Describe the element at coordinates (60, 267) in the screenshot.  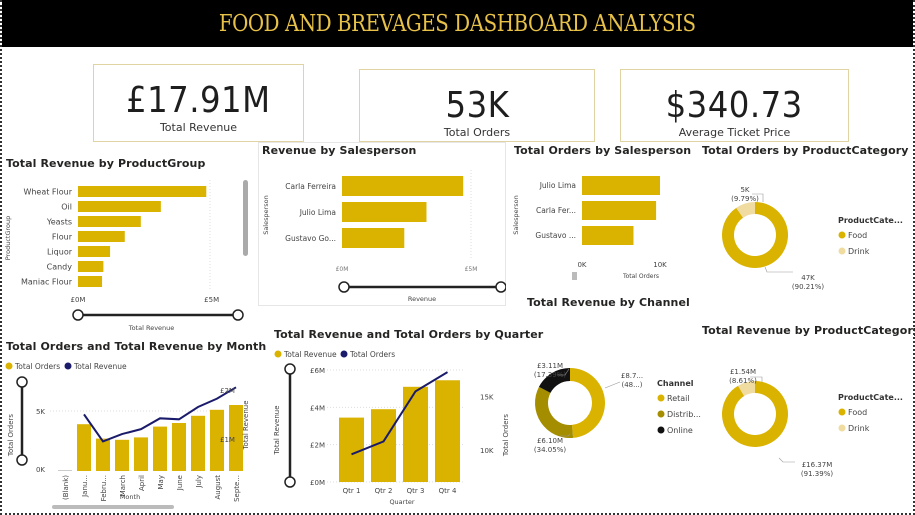
I see `category-label: Candy` at that location.